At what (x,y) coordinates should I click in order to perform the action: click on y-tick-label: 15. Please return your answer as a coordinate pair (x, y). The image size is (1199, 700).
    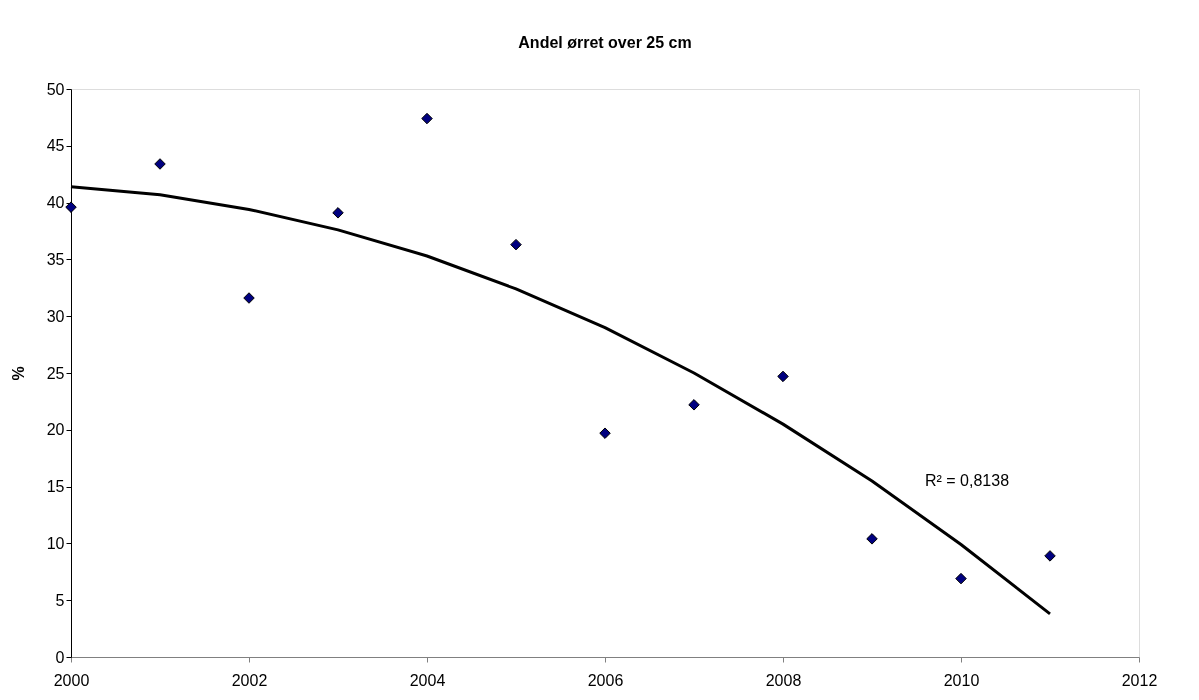
    Looking at the image, I should click on (55, 487).